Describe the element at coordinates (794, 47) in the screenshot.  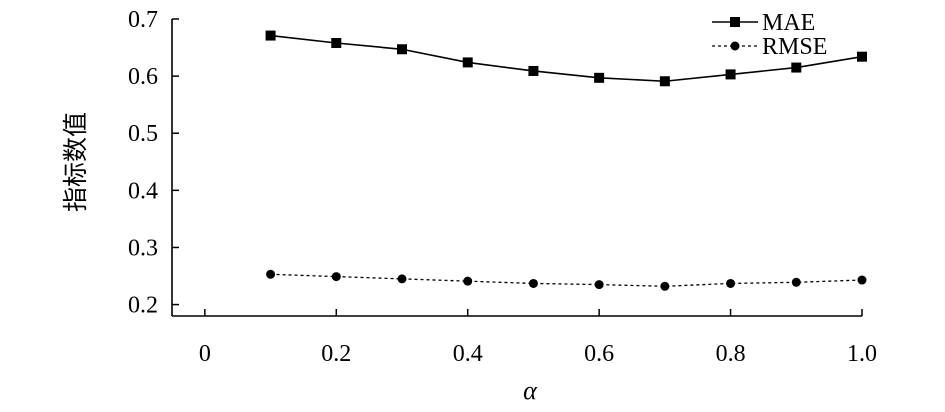
I see `legend-label: RMSE` at that location.